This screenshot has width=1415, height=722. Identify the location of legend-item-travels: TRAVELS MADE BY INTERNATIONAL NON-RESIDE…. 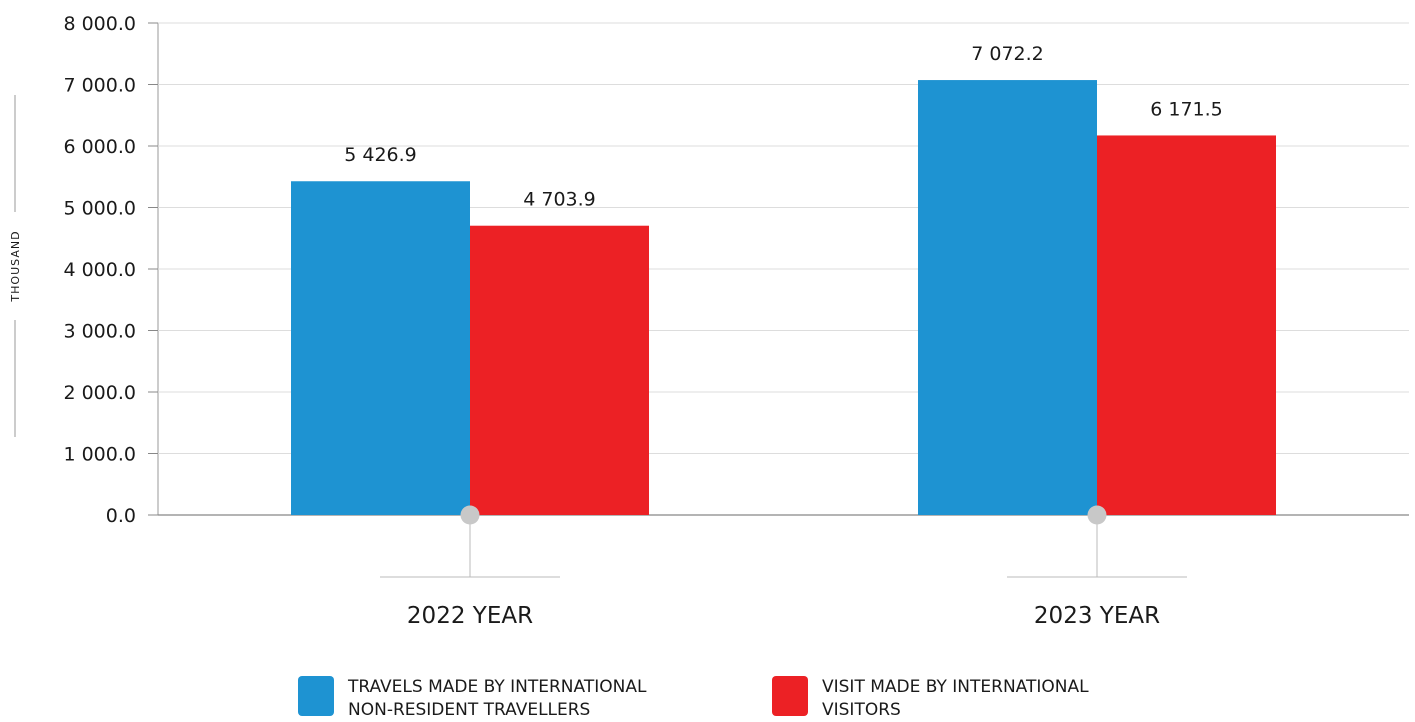
(493, 699).